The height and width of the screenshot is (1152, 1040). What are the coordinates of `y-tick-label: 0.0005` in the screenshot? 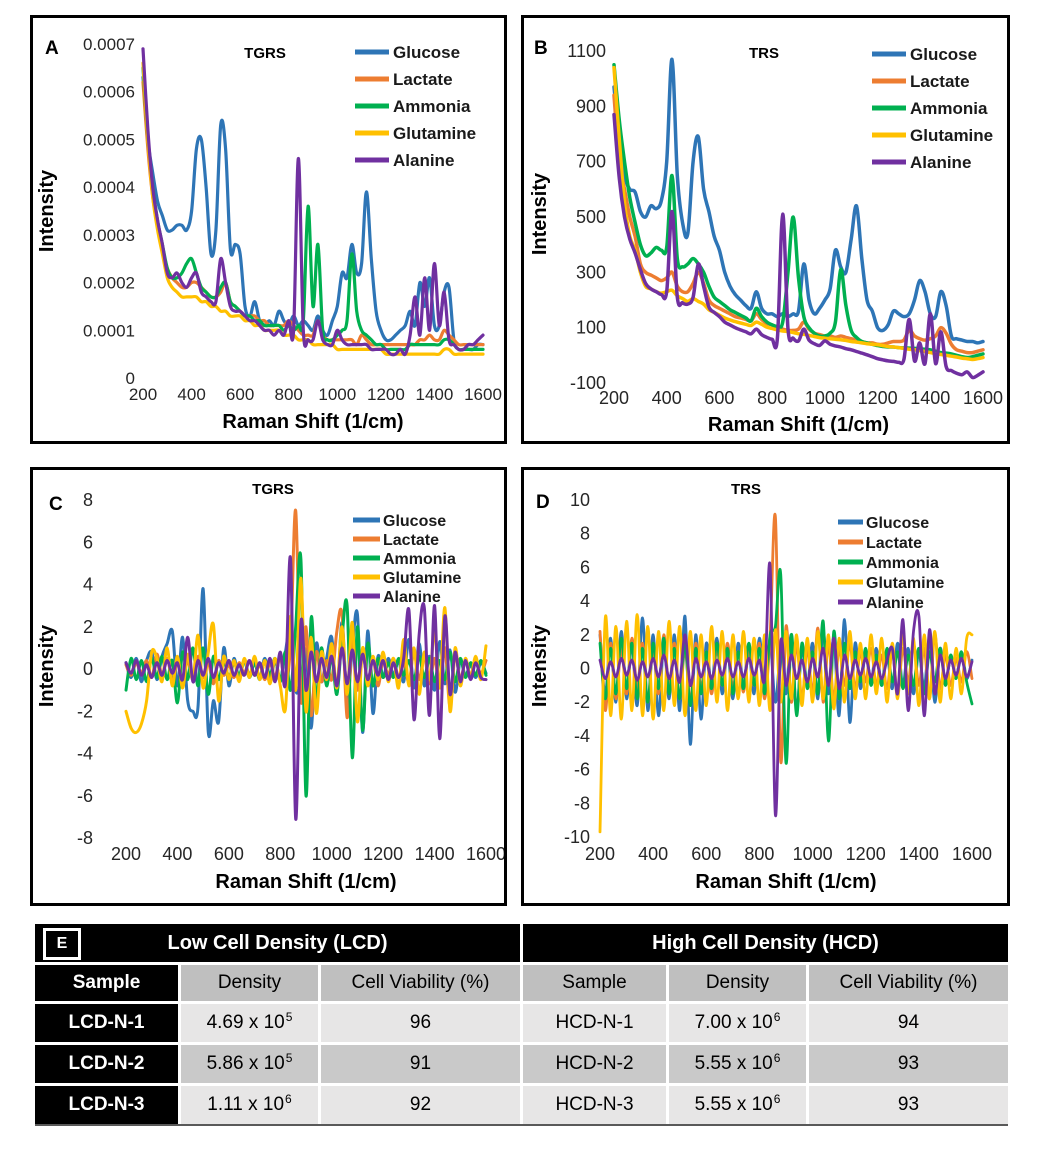 It's located at (109, 139).